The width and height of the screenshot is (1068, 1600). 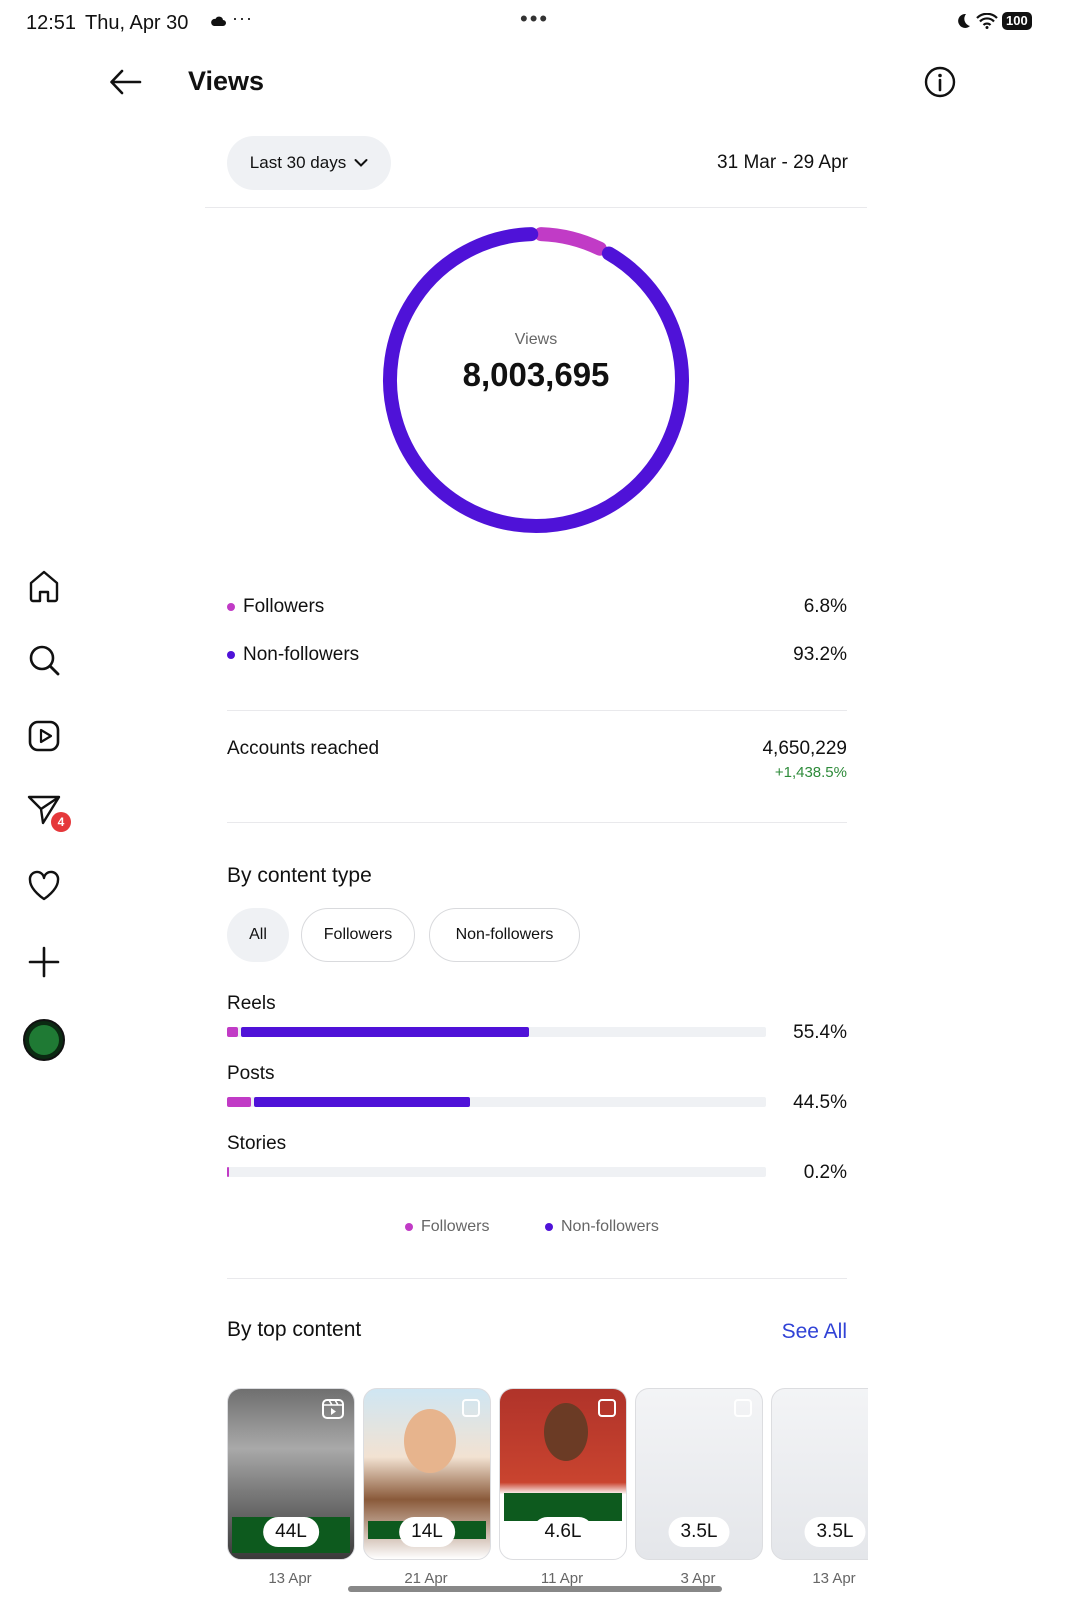 I want to click on home-icon, so click(x=44, y=586).